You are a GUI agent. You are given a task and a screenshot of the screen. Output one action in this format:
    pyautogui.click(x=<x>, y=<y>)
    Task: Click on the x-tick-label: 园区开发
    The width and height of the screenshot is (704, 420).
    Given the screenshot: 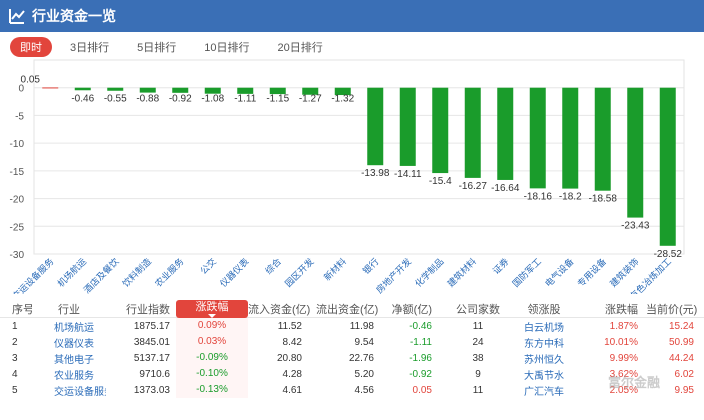 What is the action you would take?
    pyautogui.click(x=298, y=272)
    